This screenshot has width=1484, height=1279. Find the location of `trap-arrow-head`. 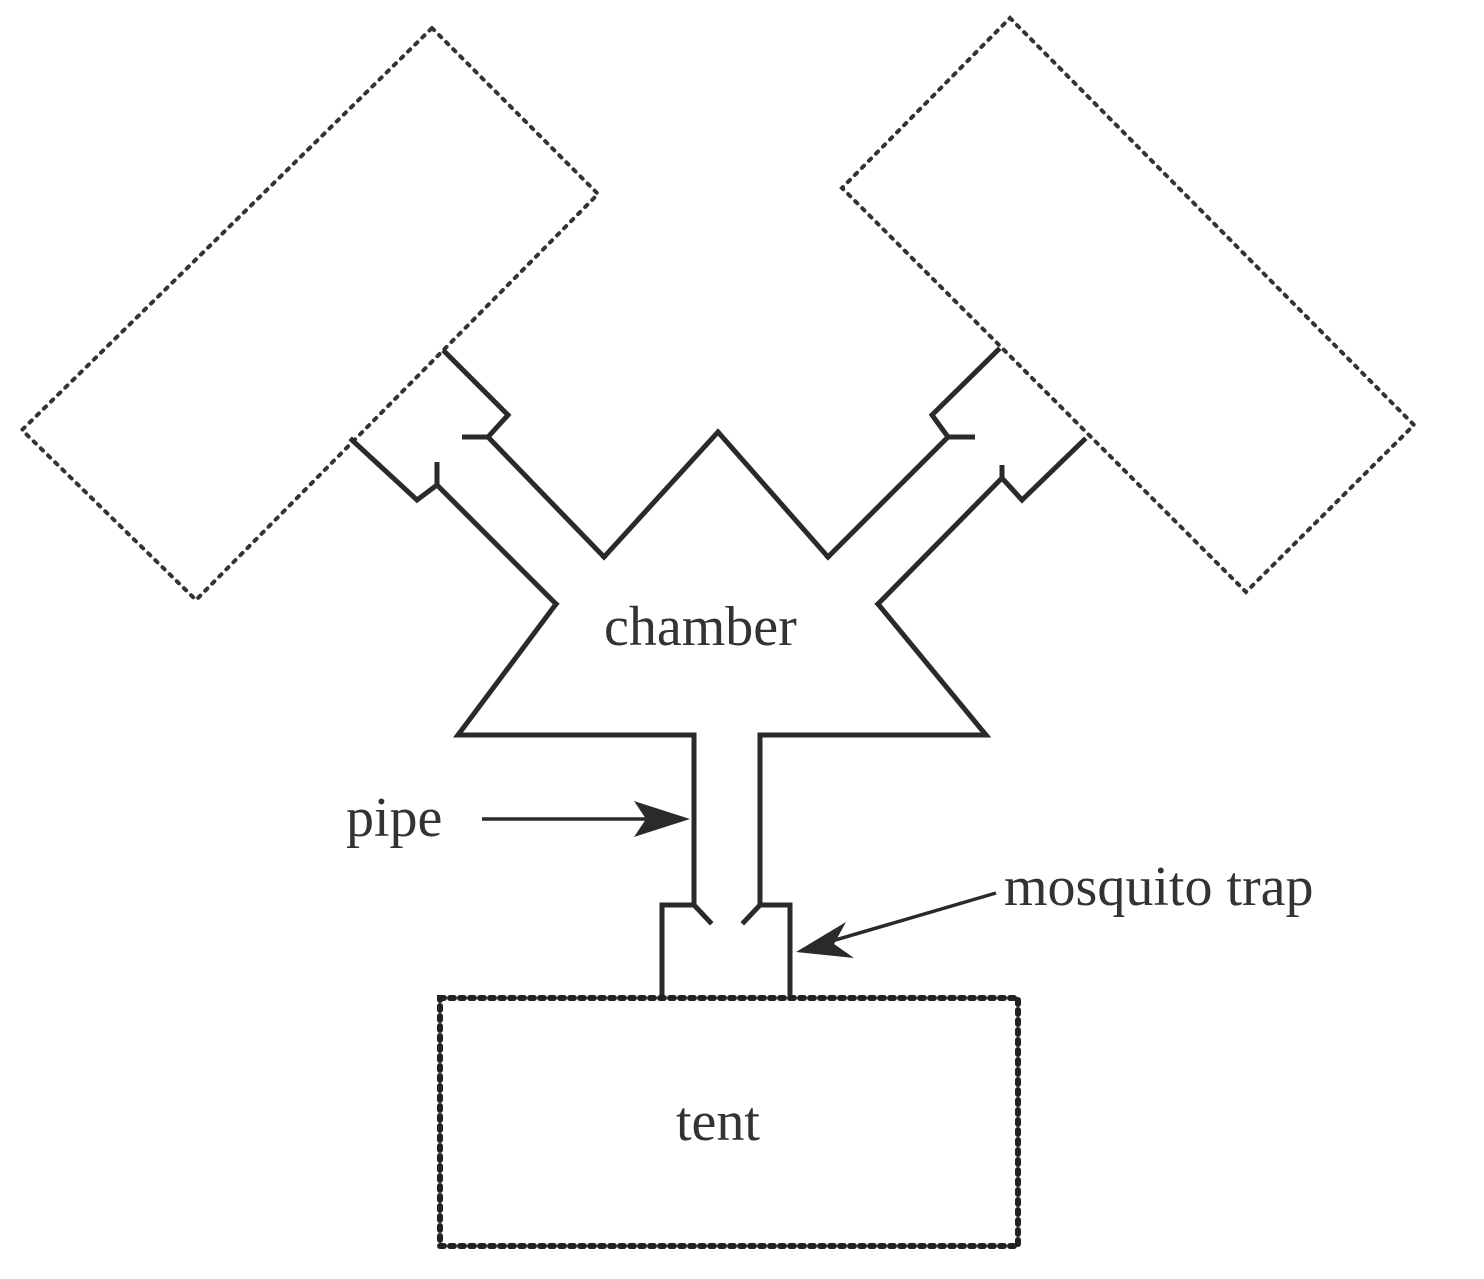

trap-arrow-head is located at coordinates (825, 940).